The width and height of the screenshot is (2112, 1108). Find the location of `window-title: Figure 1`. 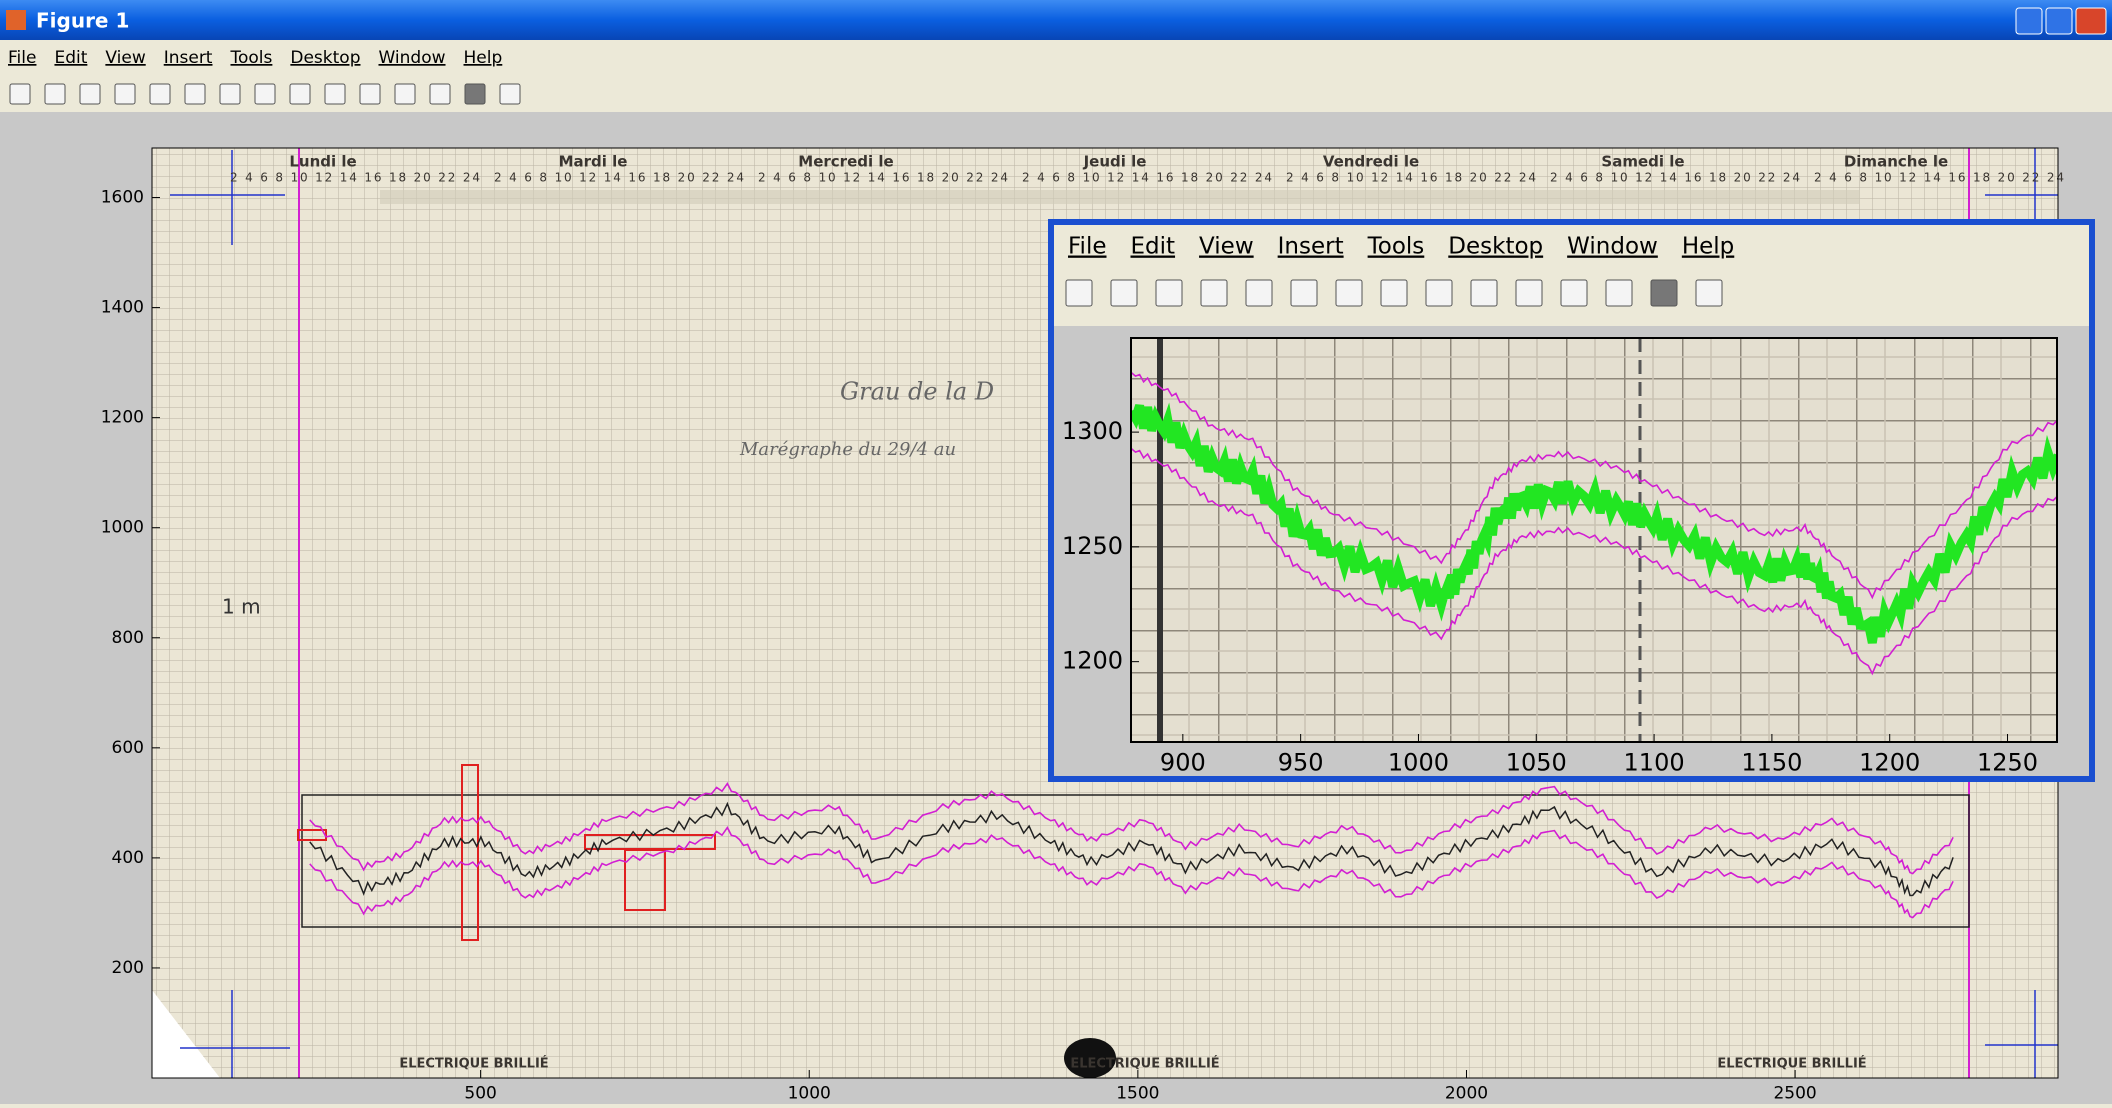

window-title: Figure 1 is located at coordinates (82, 21).